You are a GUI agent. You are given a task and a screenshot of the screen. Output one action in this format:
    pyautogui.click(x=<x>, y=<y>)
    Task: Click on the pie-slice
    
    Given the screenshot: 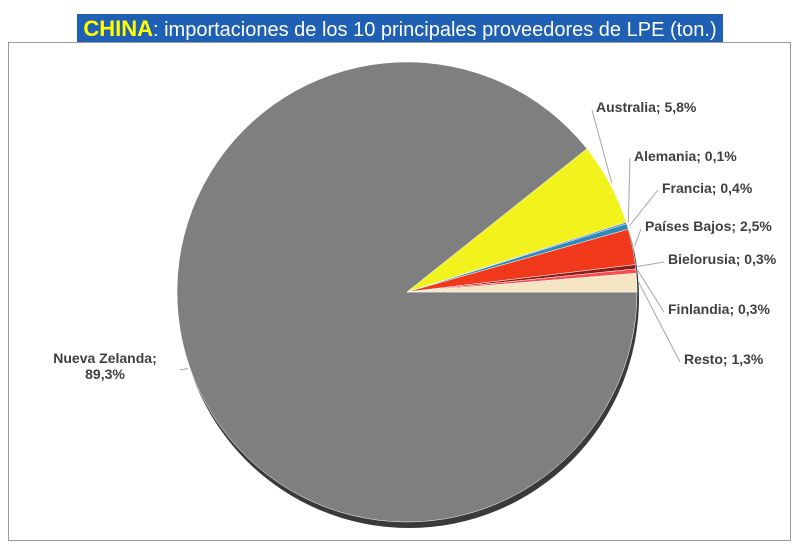 What is the action you would take?
    pyautogui.click(x=522, y=282)
    